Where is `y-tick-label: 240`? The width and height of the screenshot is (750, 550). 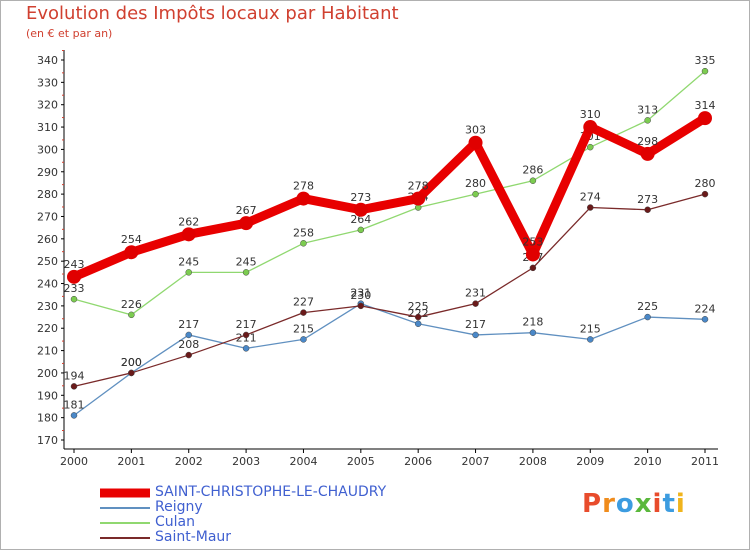
y-tick-label: 240 is located at coordinates (47, 284).